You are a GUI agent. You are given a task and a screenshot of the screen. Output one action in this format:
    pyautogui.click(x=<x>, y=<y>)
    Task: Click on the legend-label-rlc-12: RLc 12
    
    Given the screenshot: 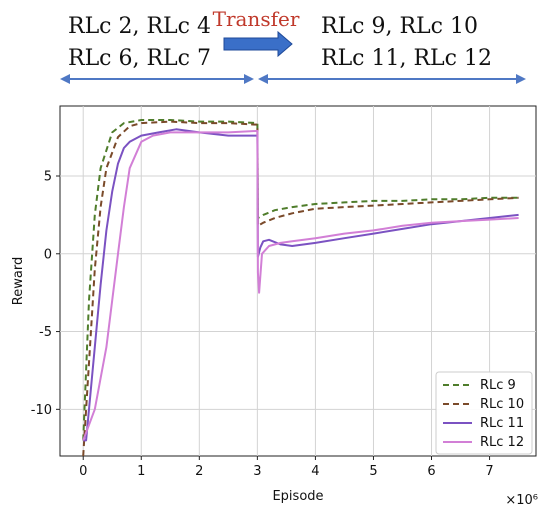 What is the action you would take?
    pyautogui.click(x=502, y=442)
    